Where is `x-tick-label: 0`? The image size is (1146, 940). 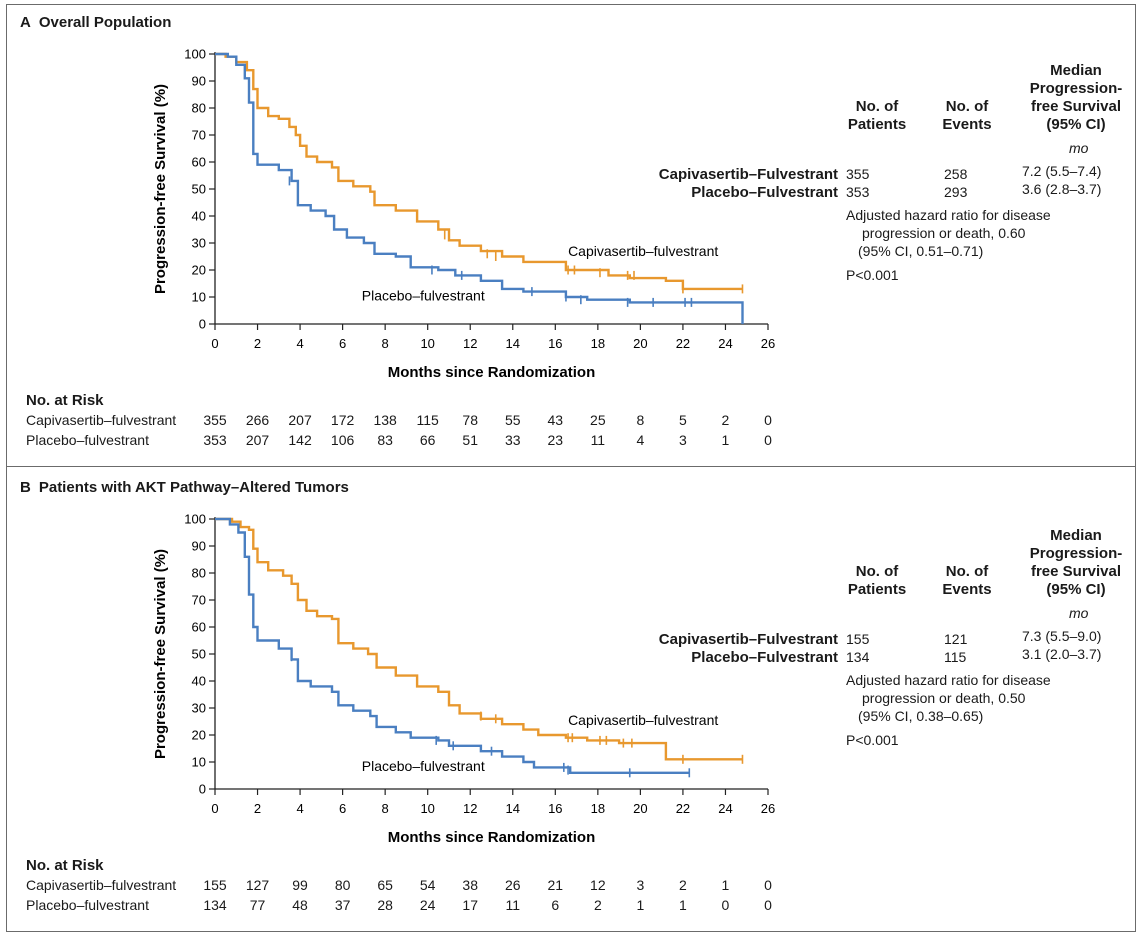 x-tick-label: 0 is located at coordinates (214, 343).